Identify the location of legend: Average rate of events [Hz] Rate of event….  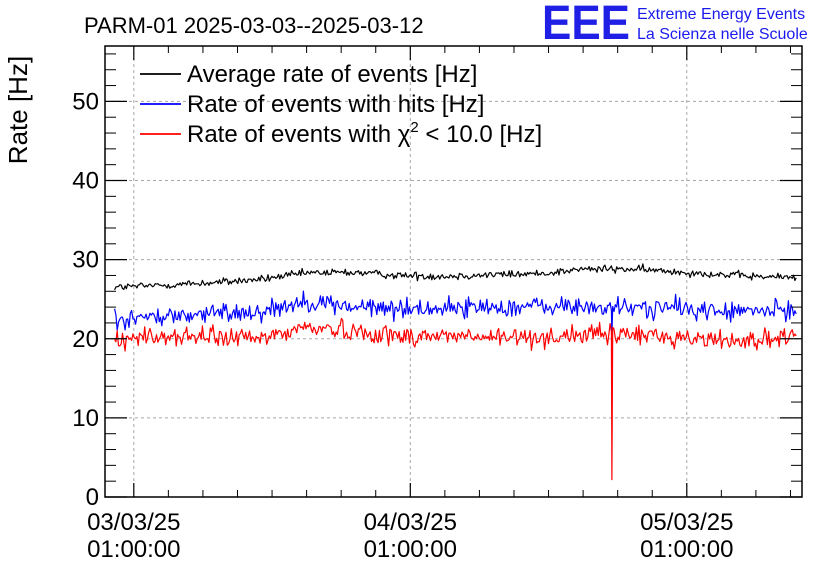
(341, 104).